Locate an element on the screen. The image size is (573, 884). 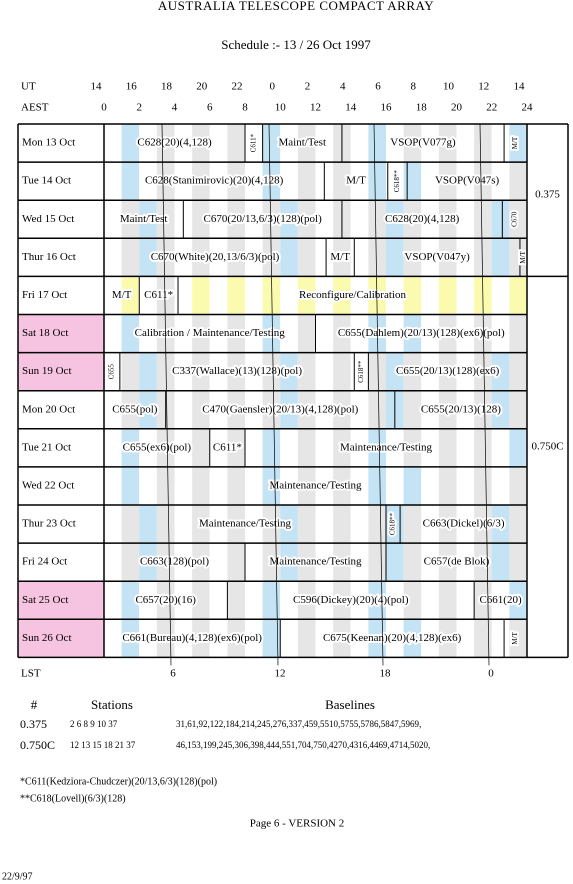
cell-label: C611* is located at coordinates (253, 142).